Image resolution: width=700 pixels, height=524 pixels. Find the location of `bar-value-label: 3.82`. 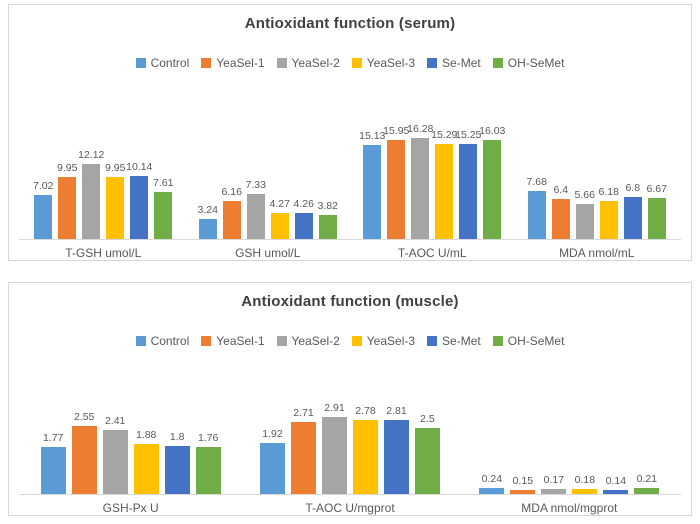

bar-value-label: 3.82 is located at coordinates (327, 206).